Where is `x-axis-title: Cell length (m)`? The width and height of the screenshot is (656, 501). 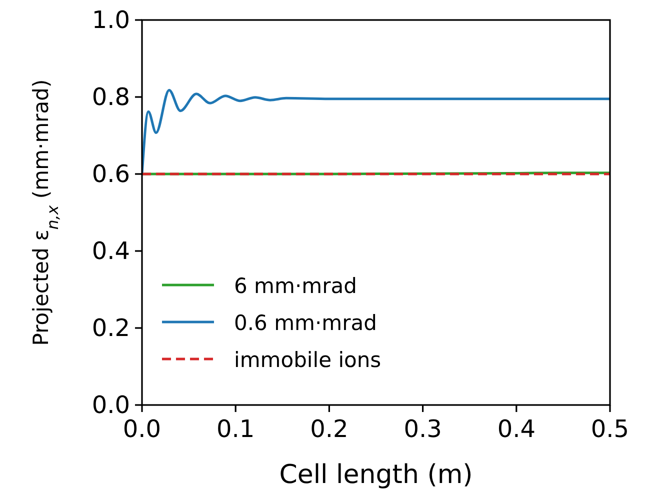 x-axis-title: Cell length (m) is located at coordinates (376, 475).